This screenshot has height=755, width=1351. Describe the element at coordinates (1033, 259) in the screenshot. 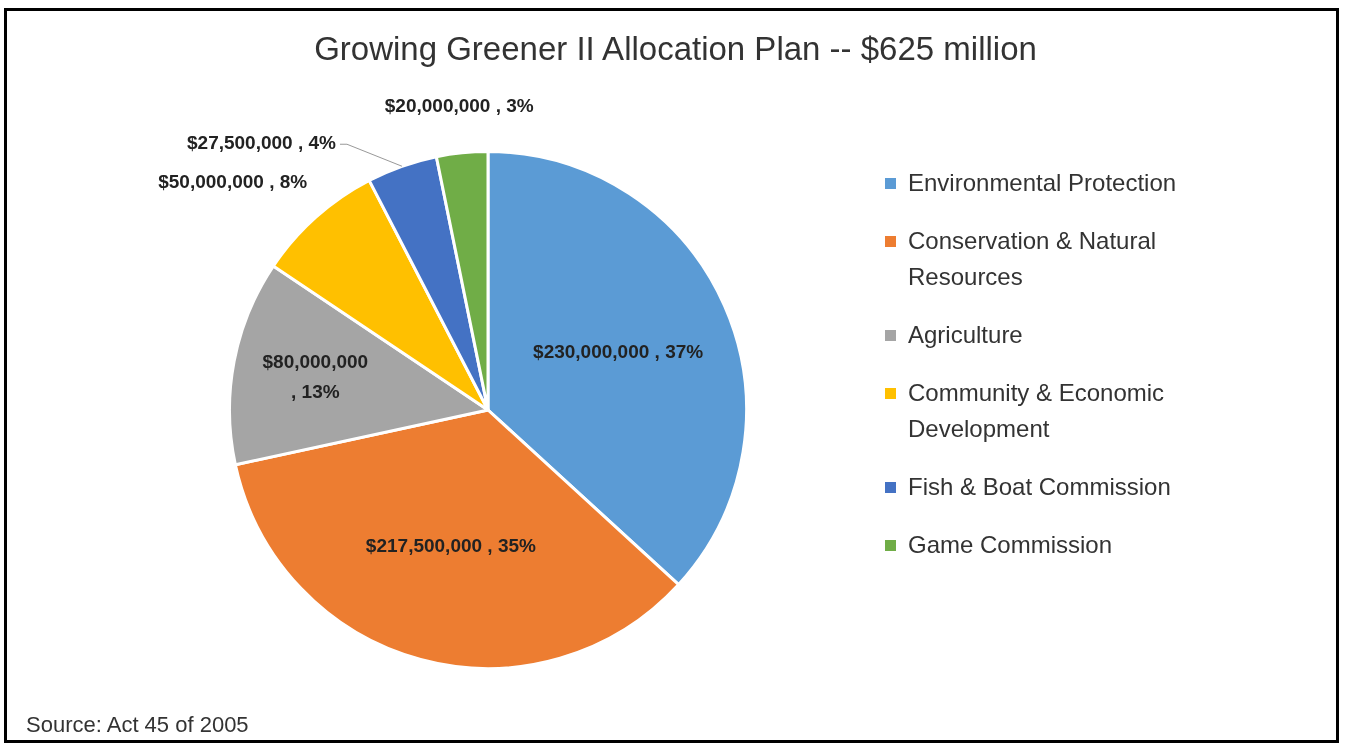

I see `legend-label: Conservation & Natural Resources` at that location.